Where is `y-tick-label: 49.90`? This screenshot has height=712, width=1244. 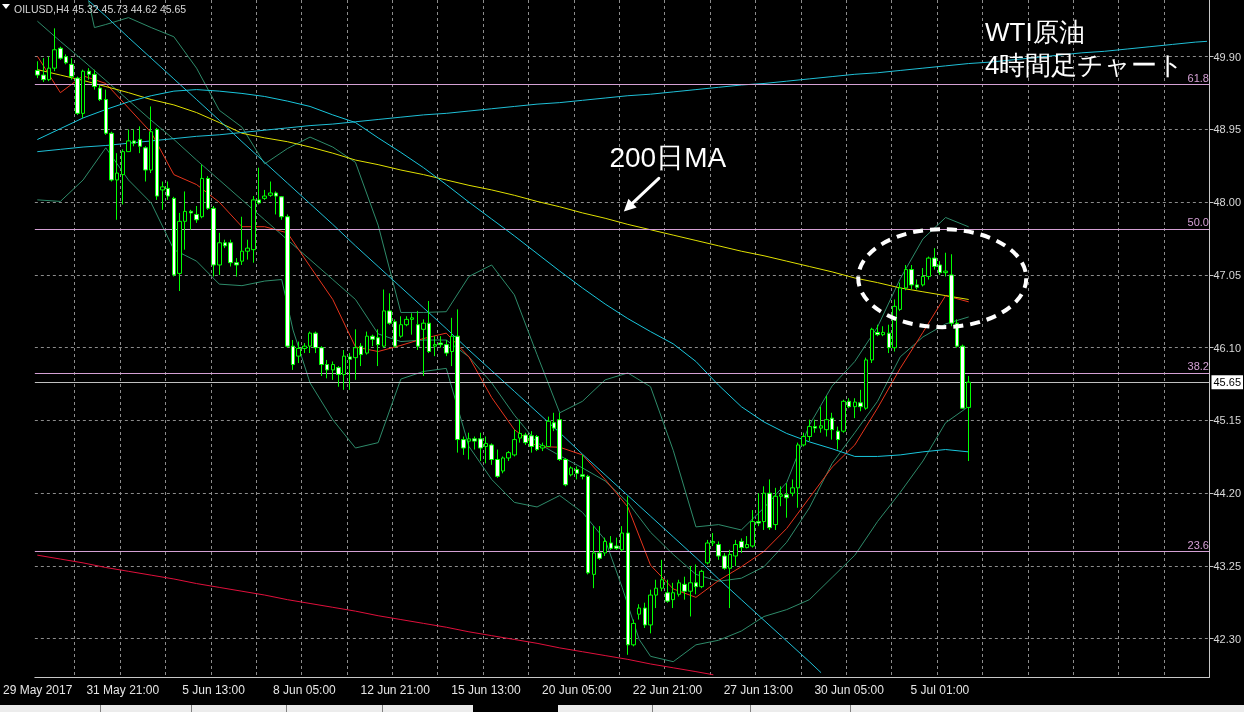 y-tick-label: 49.90 is located at coordinates (1227, 56).